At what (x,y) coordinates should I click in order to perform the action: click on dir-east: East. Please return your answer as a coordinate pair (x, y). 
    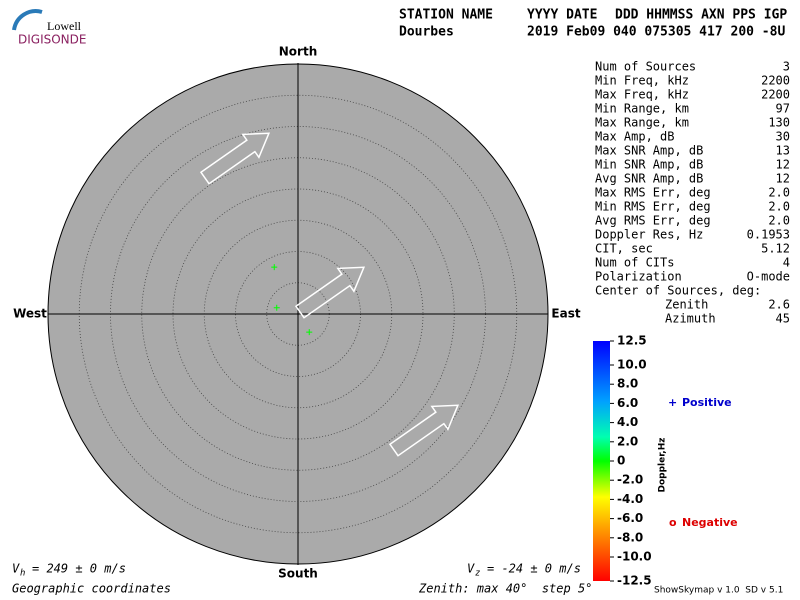
    Looking at the image, I should click on (565, 314).